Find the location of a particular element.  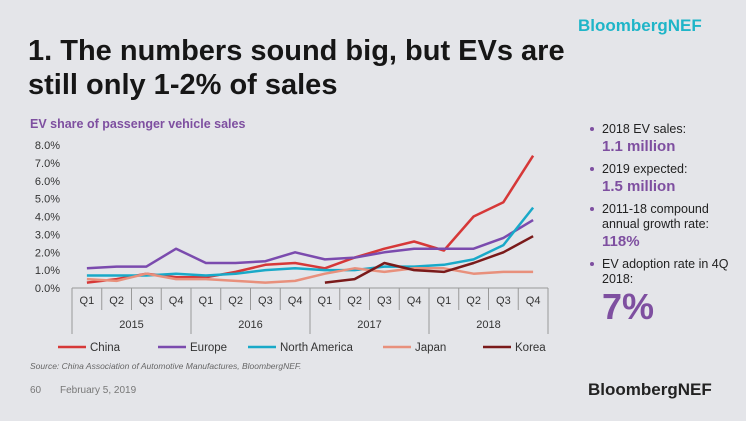

legend-label: North America is located at coordinates (316, 348).